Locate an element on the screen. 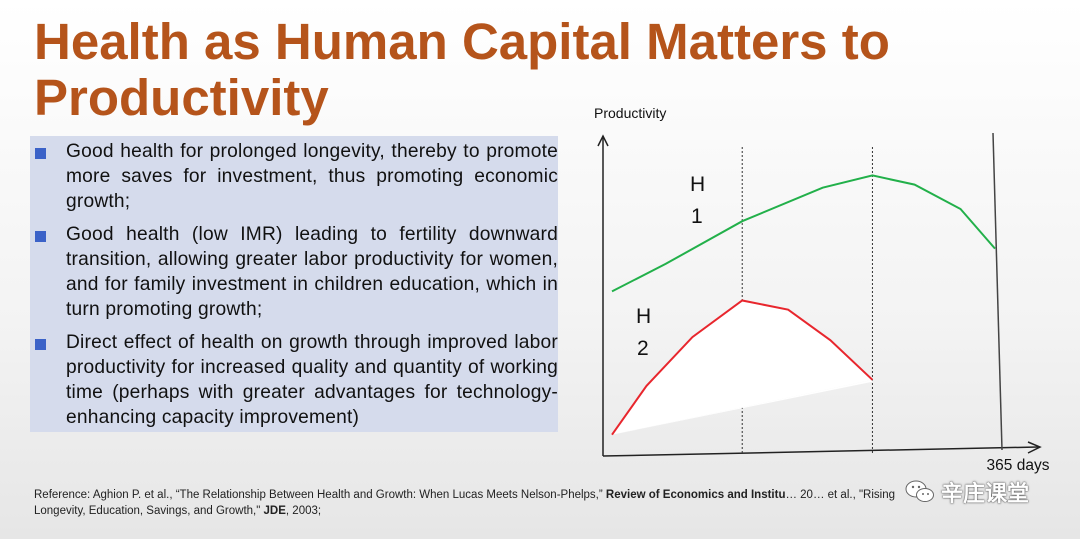  h2-fill is located at coordinates (742, 367).